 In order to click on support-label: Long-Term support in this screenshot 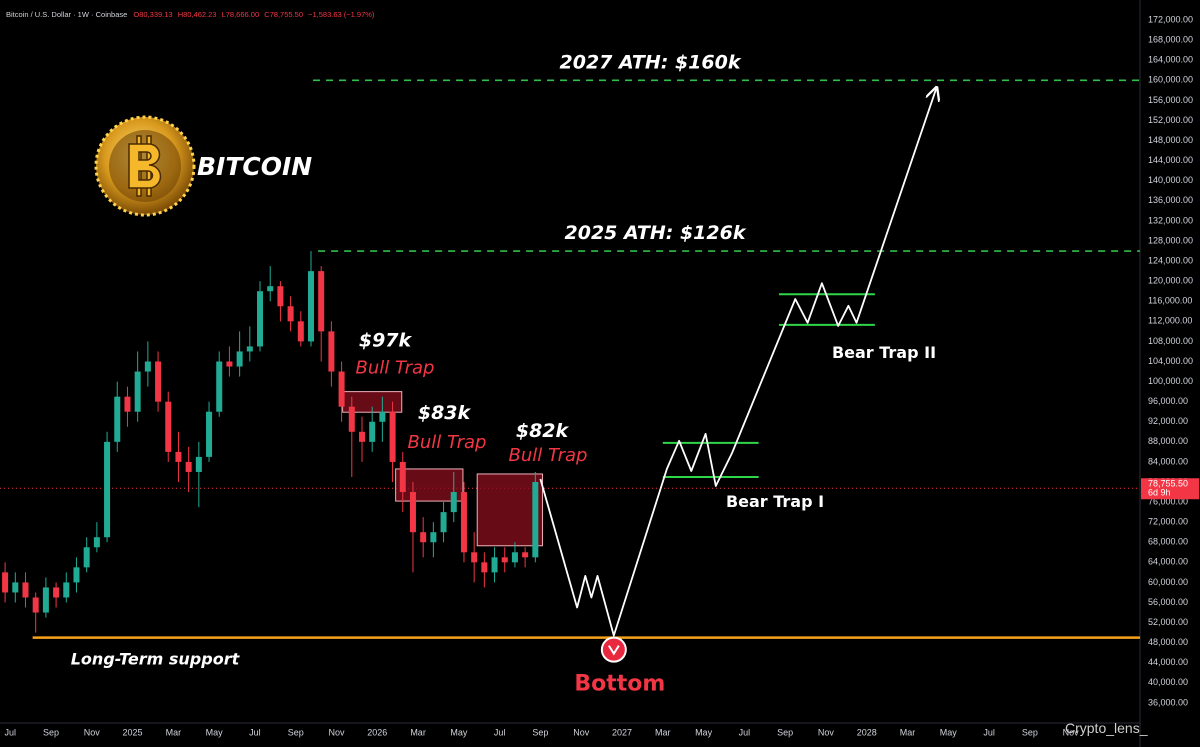, I will do `click(156, 659)`.